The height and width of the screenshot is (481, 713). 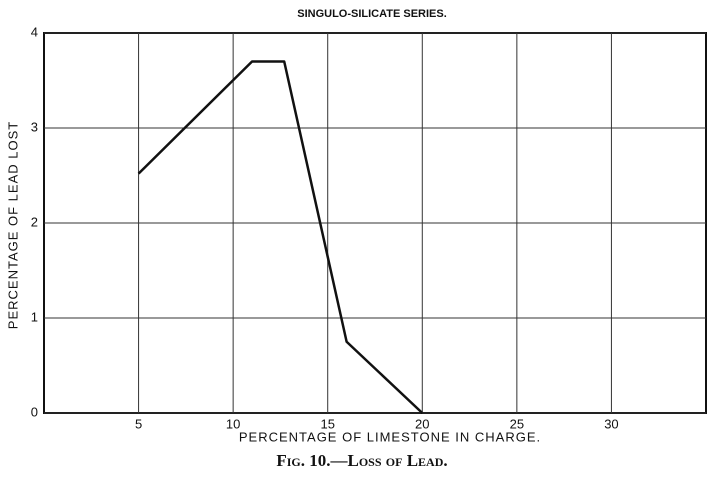 What do you see at coordinates (390, 436) in the screenshot?
I see `x-axis-label: PERCENTAGE OF LIMESTONE IN CHARGE.` at bounding box center [390, 436].